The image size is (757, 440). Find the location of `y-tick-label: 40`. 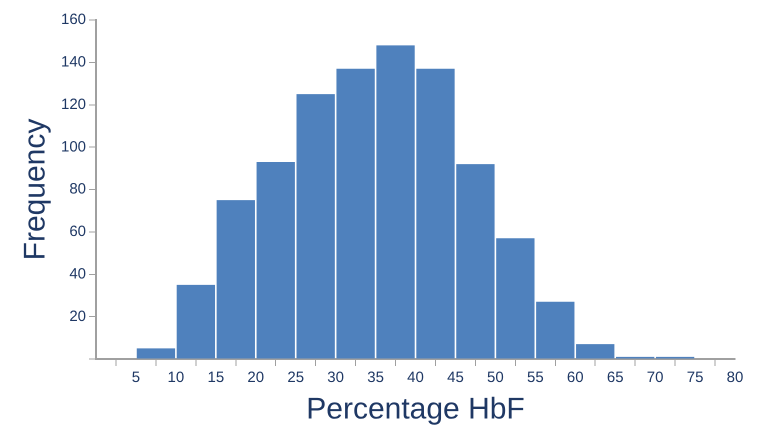

y-tick-label: 40 is located at coordinates (77, 273).